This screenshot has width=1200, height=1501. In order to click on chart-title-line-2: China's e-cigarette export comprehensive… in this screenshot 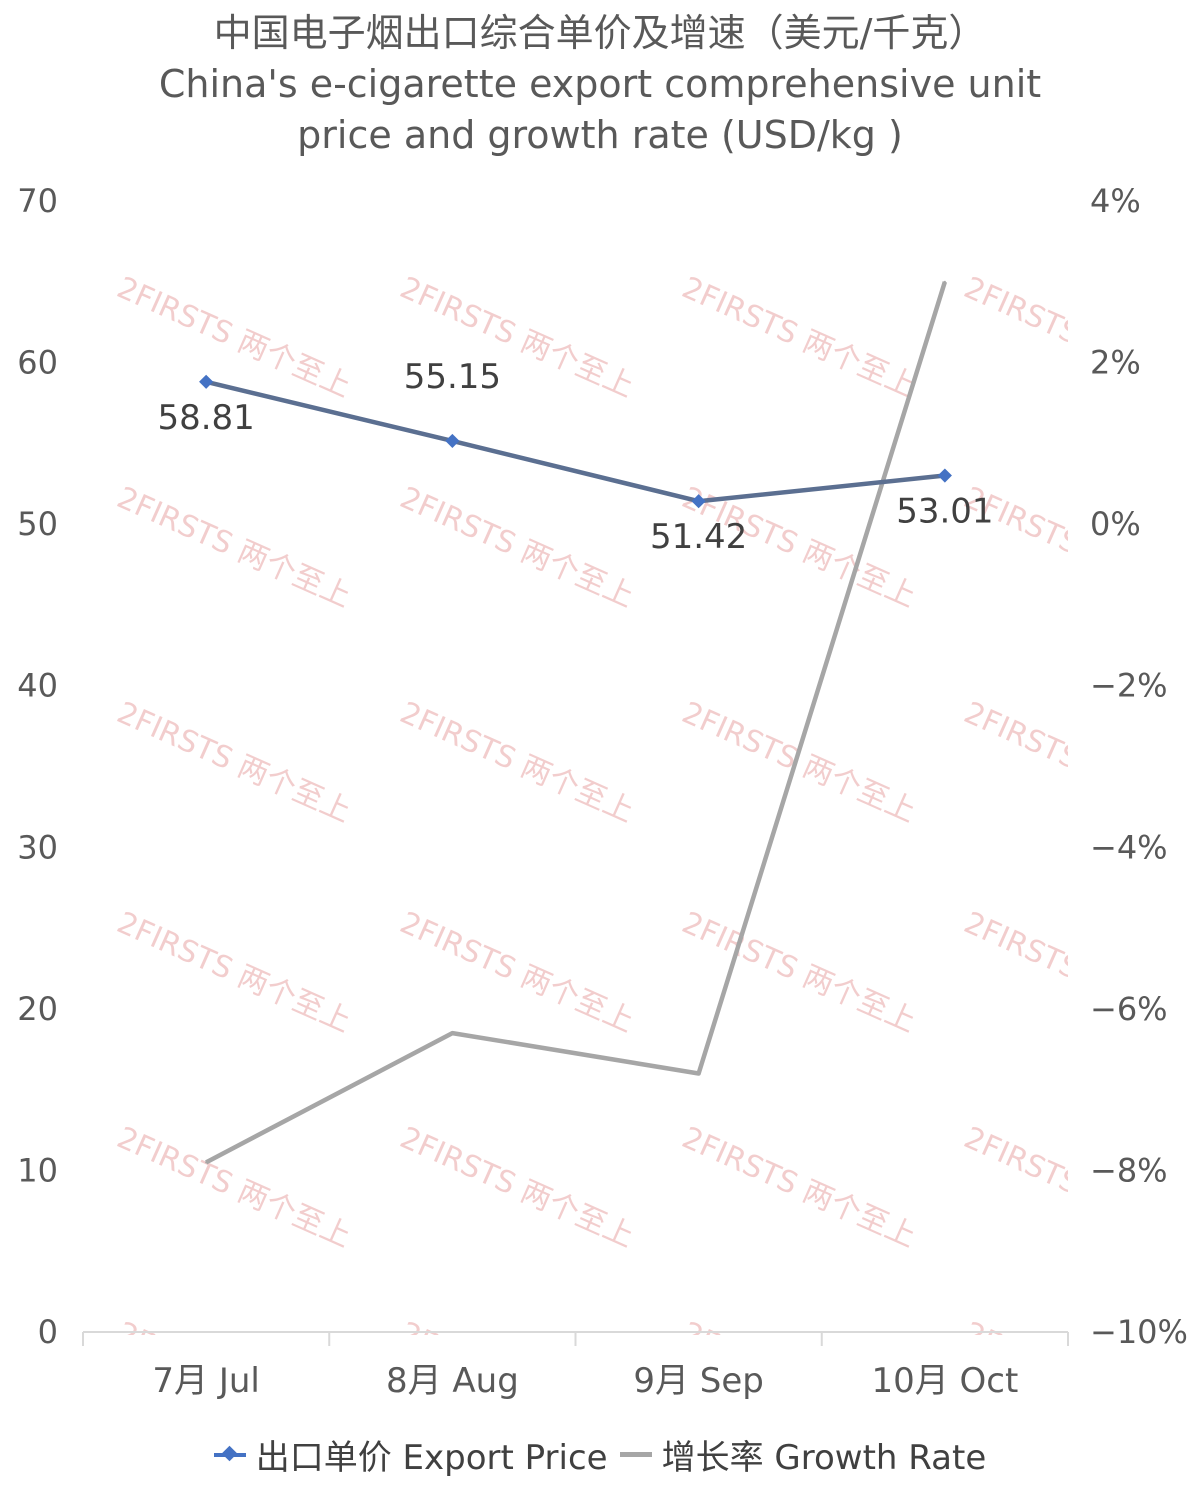, I will do `click(600, 84)`.